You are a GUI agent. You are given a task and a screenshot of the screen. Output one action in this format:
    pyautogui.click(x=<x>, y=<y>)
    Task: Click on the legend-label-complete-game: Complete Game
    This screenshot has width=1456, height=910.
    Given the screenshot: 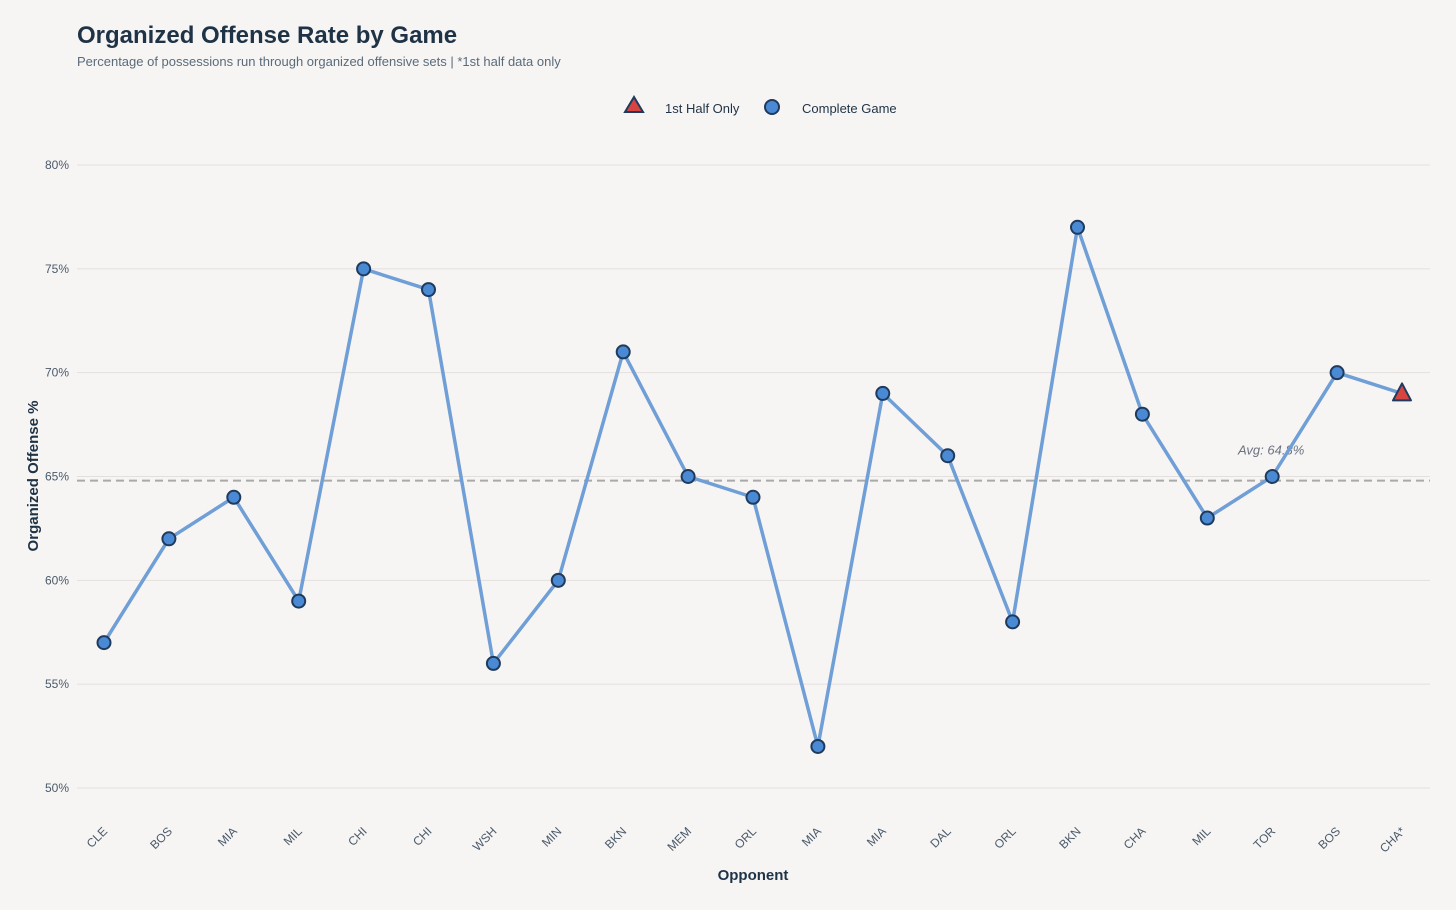 What is the action you would take?
    pyautogui.click(x=849, y=108)
    